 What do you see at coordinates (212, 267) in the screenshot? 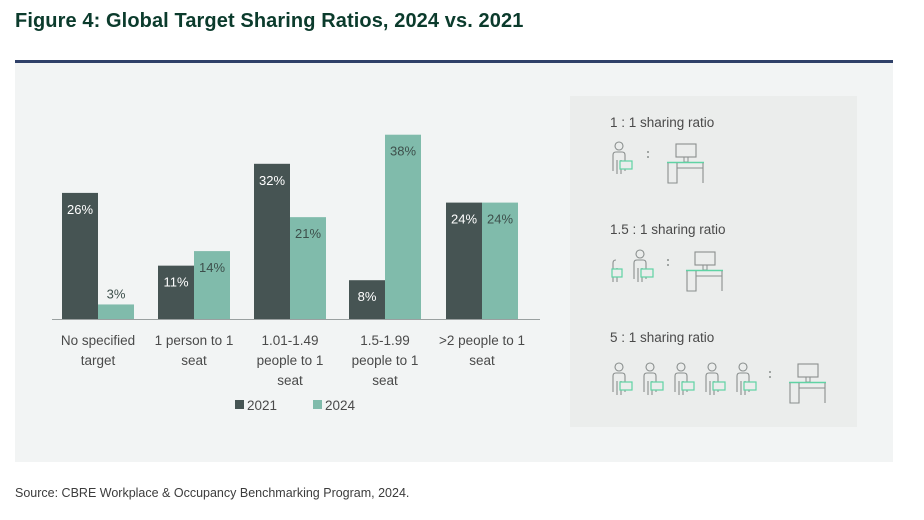
I see `data-label-2024-1: 14%` at bounding box center [212, 267].